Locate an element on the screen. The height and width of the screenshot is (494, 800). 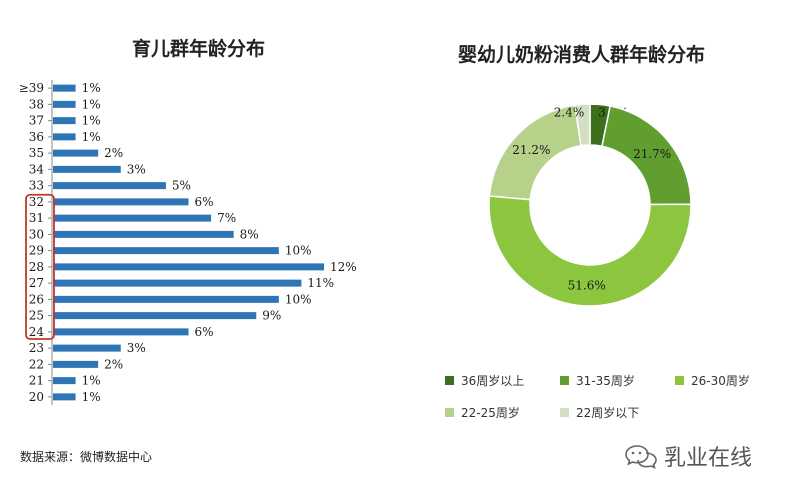
value-label: 12% is located at coordinates (343, 267).